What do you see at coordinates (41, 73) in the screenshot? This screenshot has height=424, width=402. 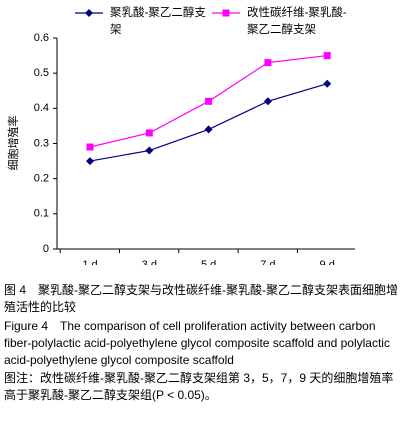 I see `y-tick-label: 0.5` at bounding box center [41, 73].